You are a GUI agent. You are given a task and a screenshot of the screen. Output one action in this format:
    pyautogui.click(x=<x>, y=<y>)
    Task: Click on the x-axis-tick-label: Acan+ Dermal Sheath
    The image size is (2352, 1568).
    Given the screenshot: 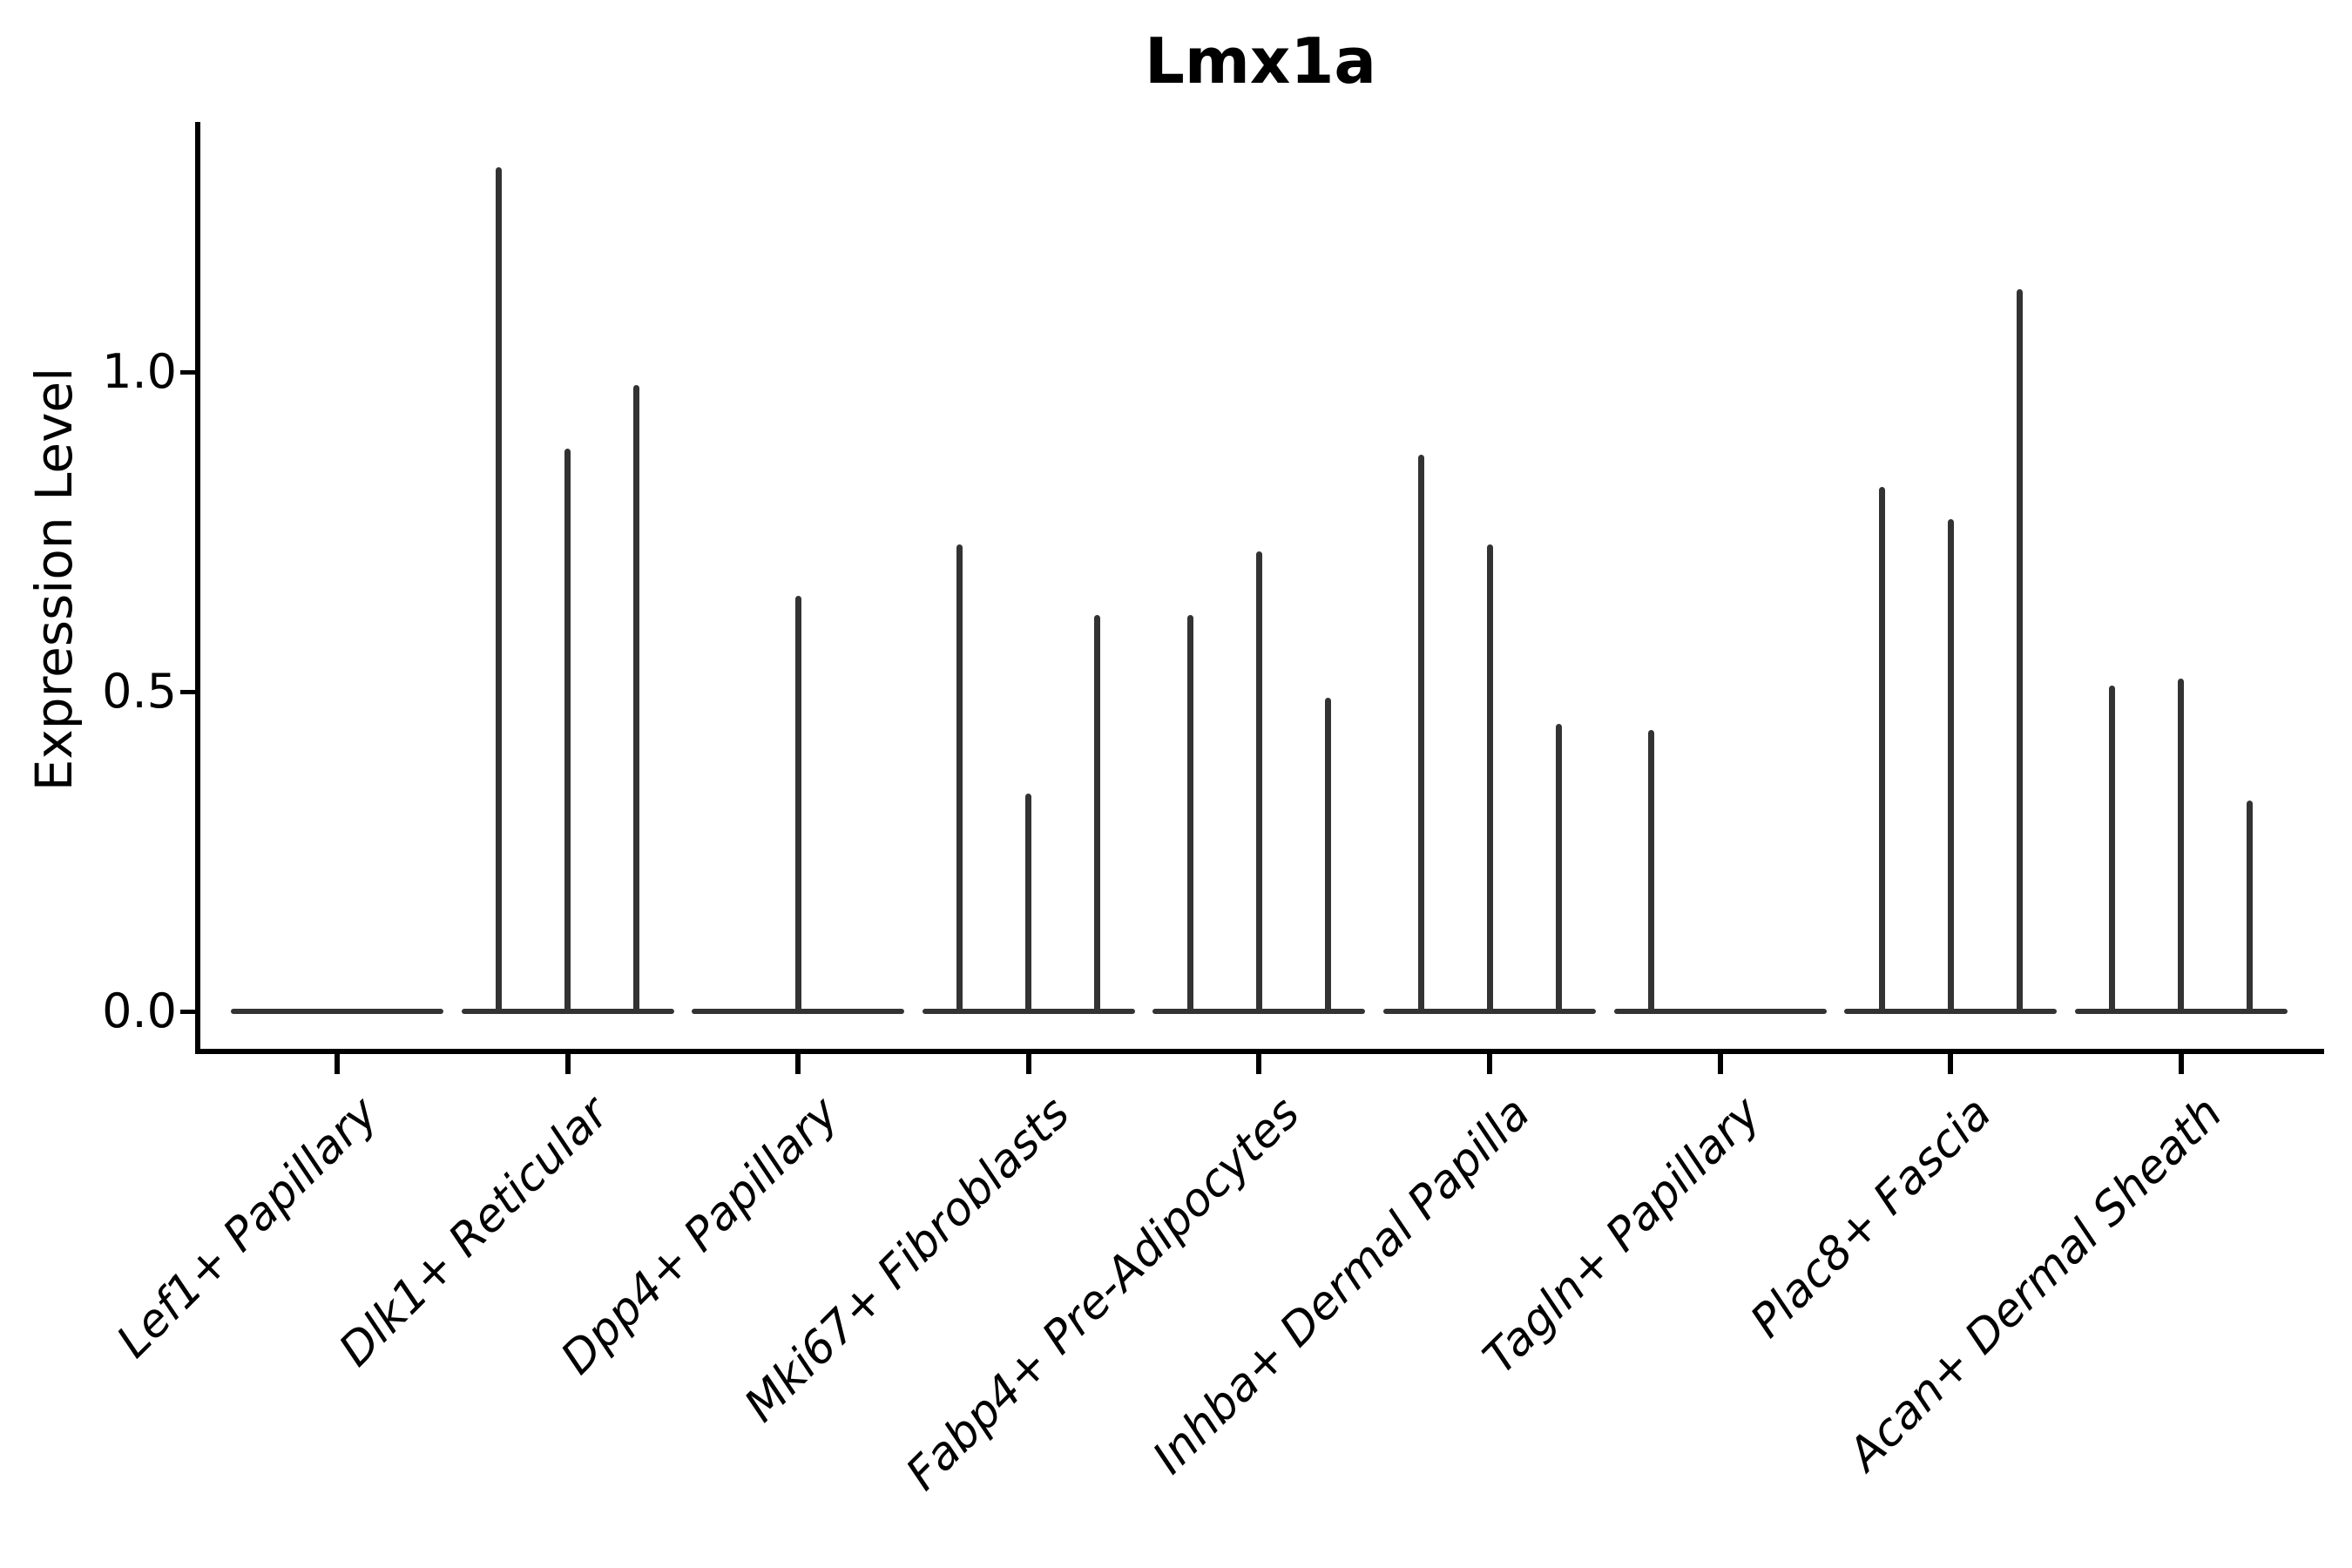 What is the action you would take?
    pyautogui.click(x=2035, y=1284)
    